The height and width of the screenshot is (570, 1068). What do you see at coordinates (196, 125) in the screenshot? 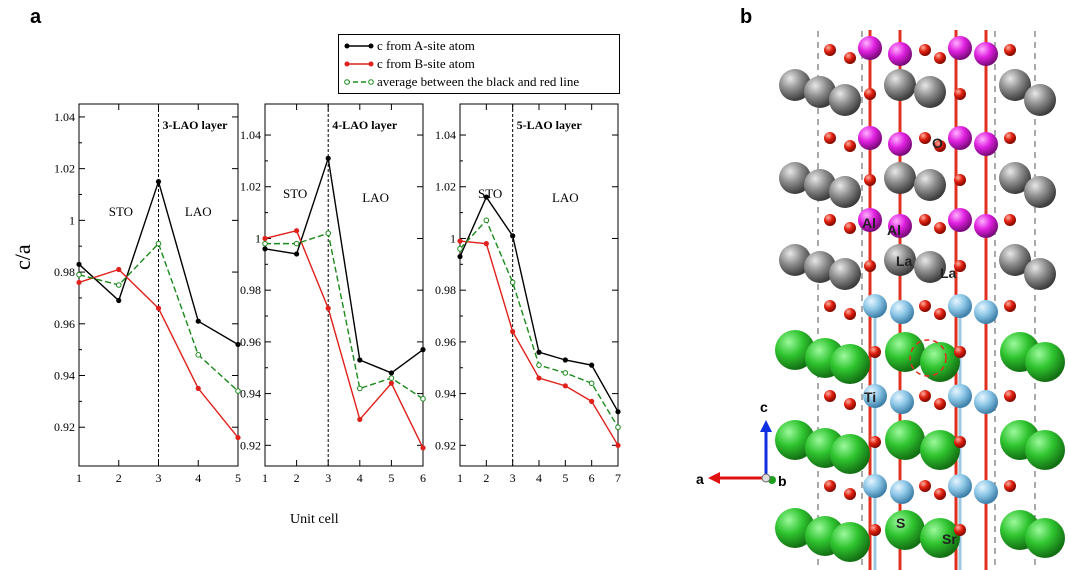
I see `panel-title-0: 3-LAO layer` at bounding box center [196, 125].